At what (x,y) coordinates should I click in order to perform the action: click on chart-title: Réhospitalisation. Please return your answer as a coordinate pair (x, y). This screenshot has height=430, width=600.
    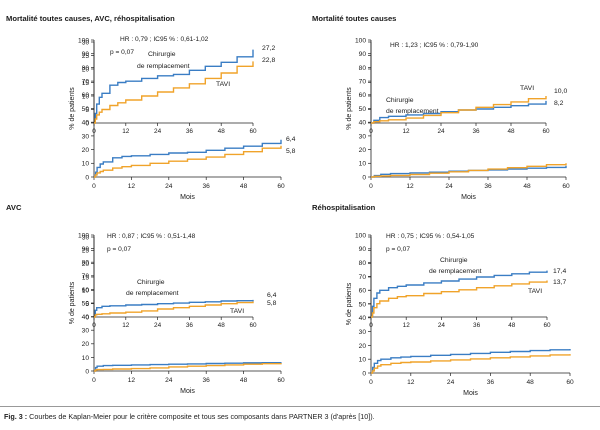
    Looking at the image, I should click on (344, 207).